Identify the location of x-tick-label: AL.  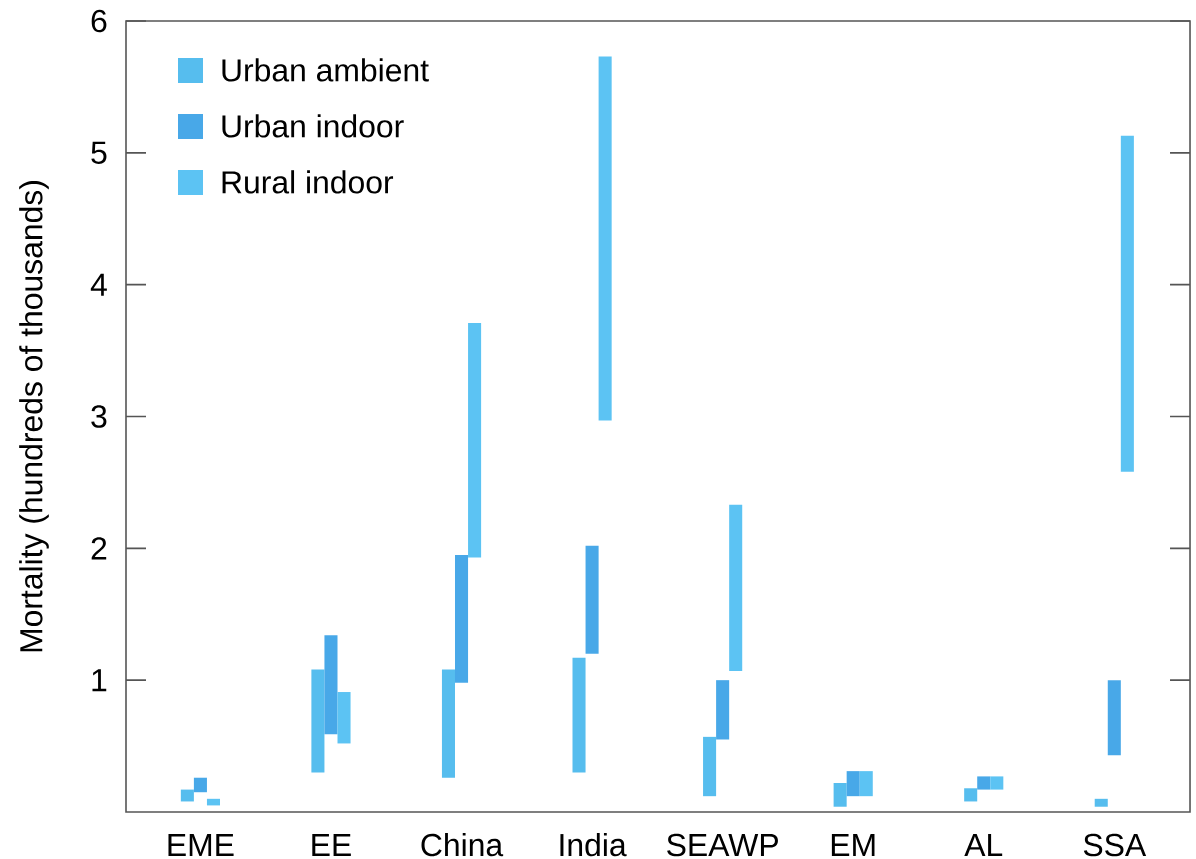
(983, 845).